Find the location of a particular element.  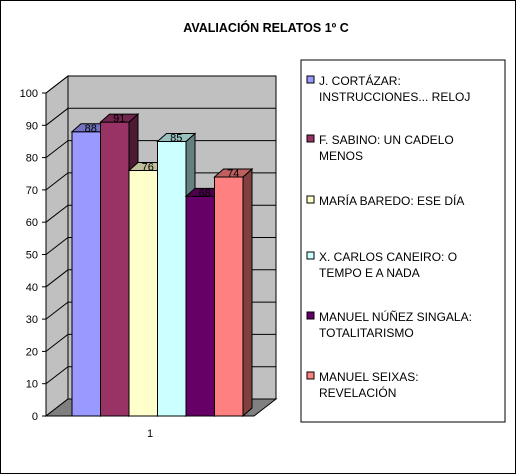

legend-label: MENOS is located at coordinates (341, 156).